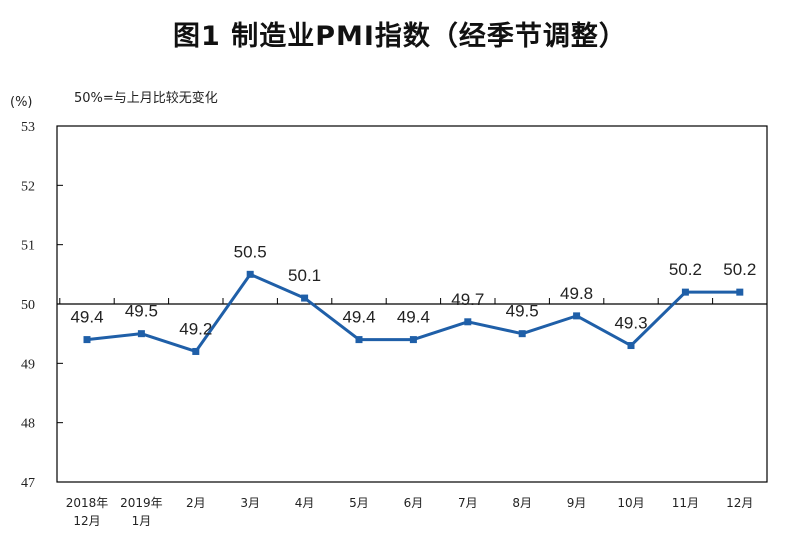  I want to click on chart-title: 图1 制造业PMI指数（经季节调整）, so click(400, 36).